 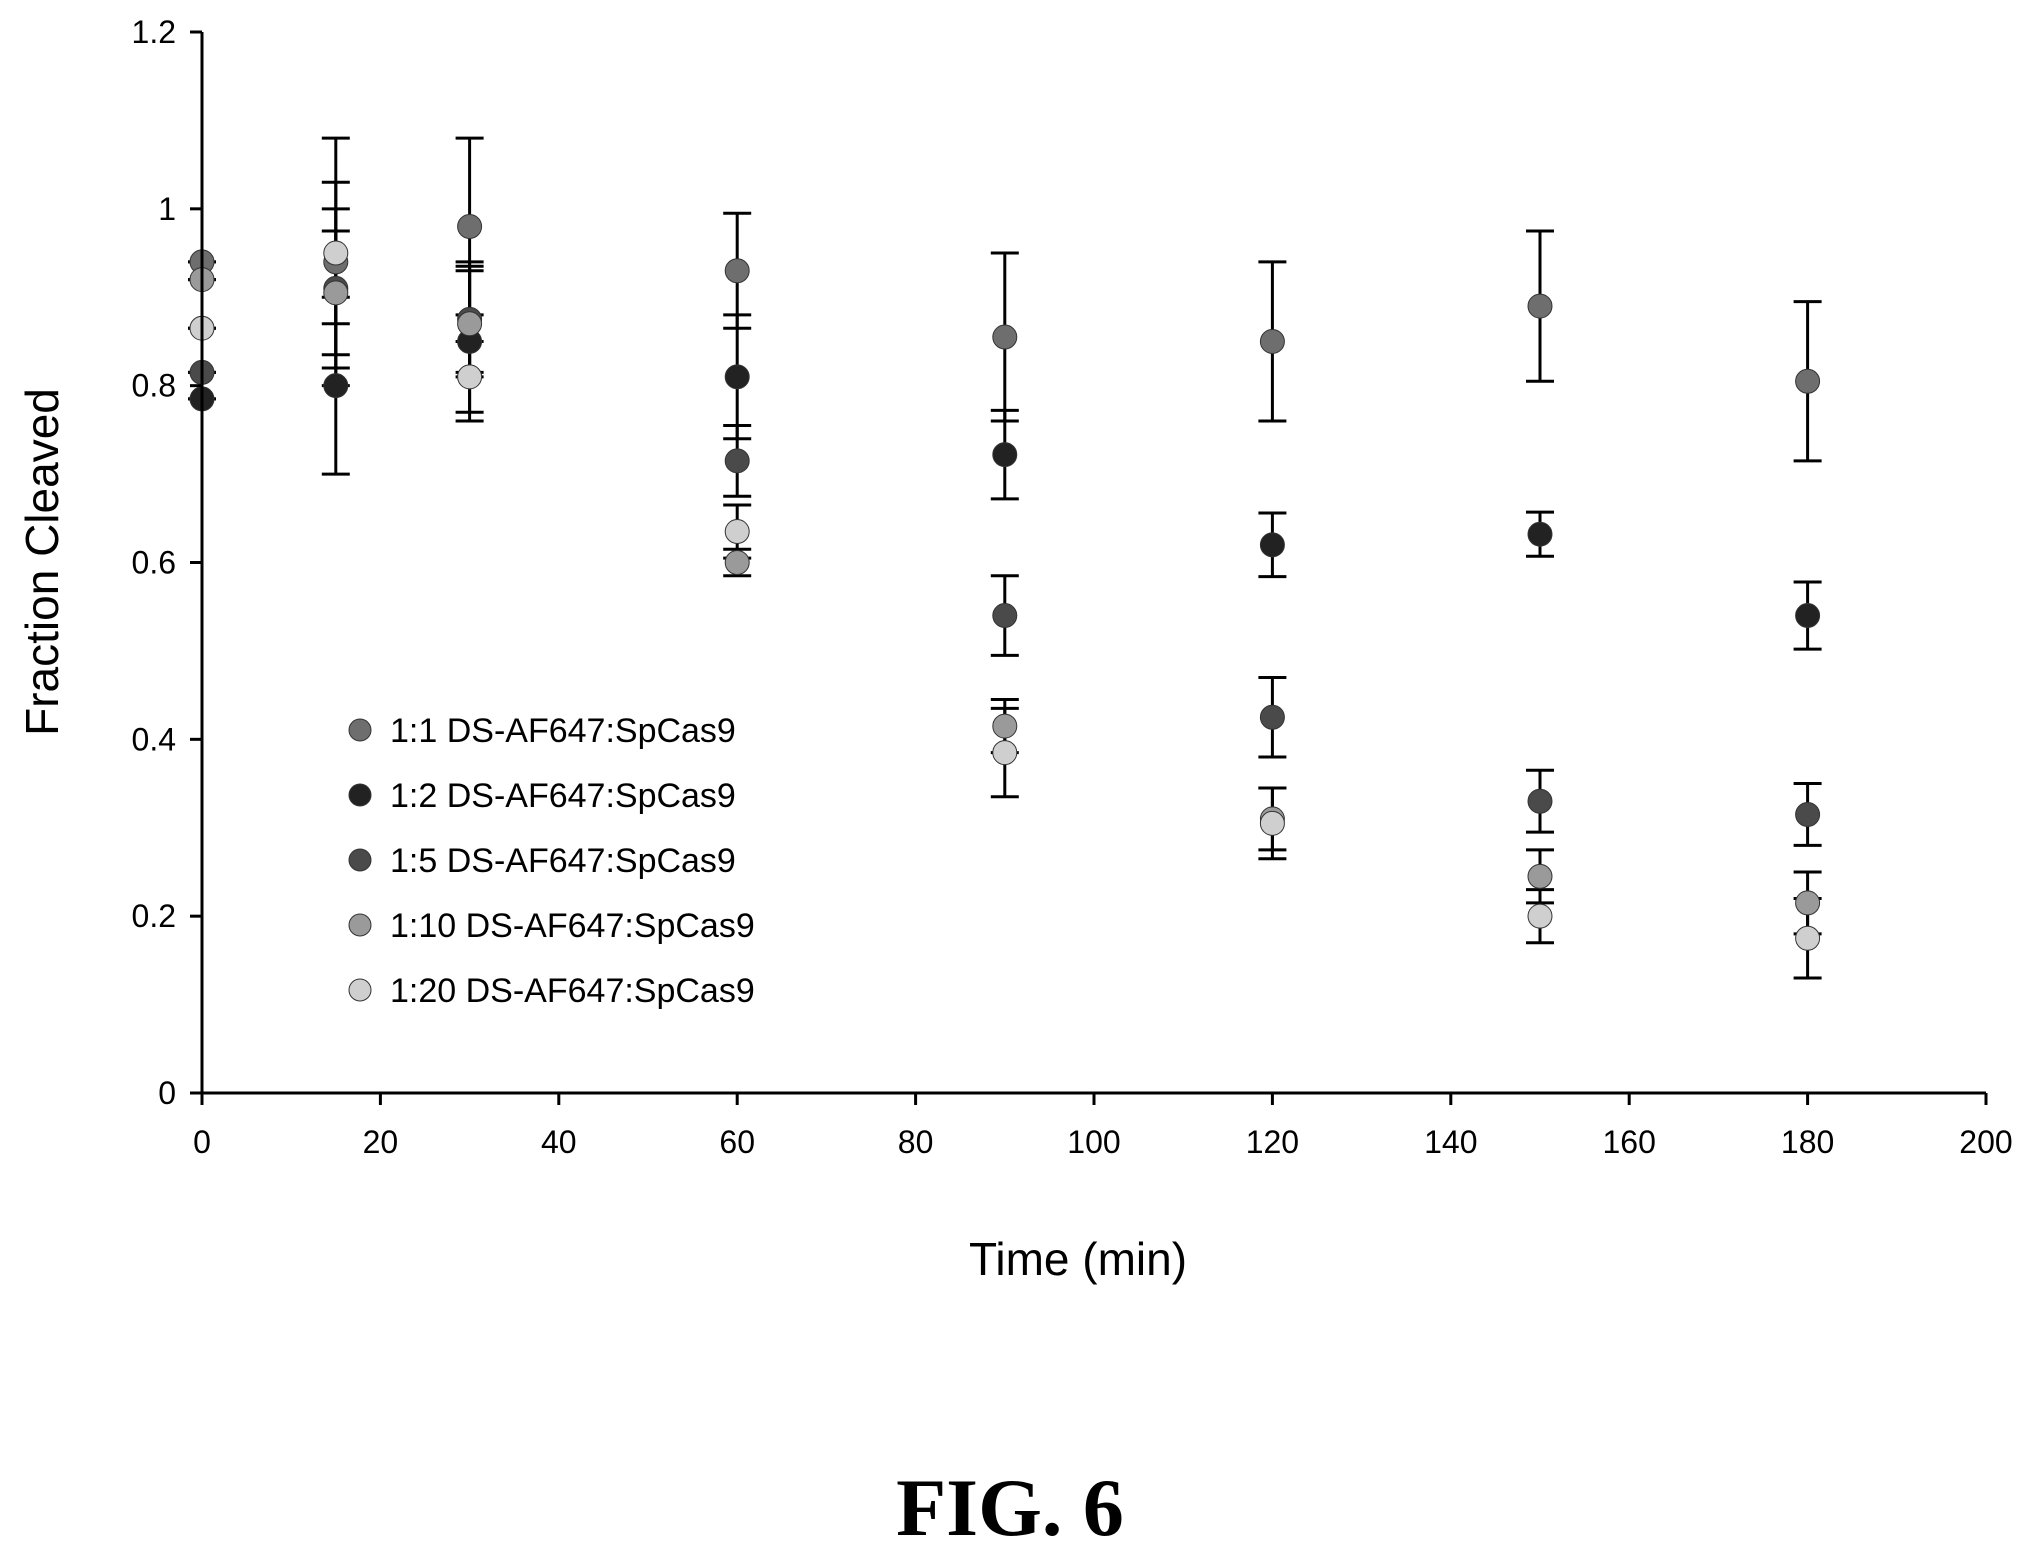 What do you see at coordinates (167, 209) in the screenshot?
I see `y-tick-label: 1` at bounding box center [167, 209].